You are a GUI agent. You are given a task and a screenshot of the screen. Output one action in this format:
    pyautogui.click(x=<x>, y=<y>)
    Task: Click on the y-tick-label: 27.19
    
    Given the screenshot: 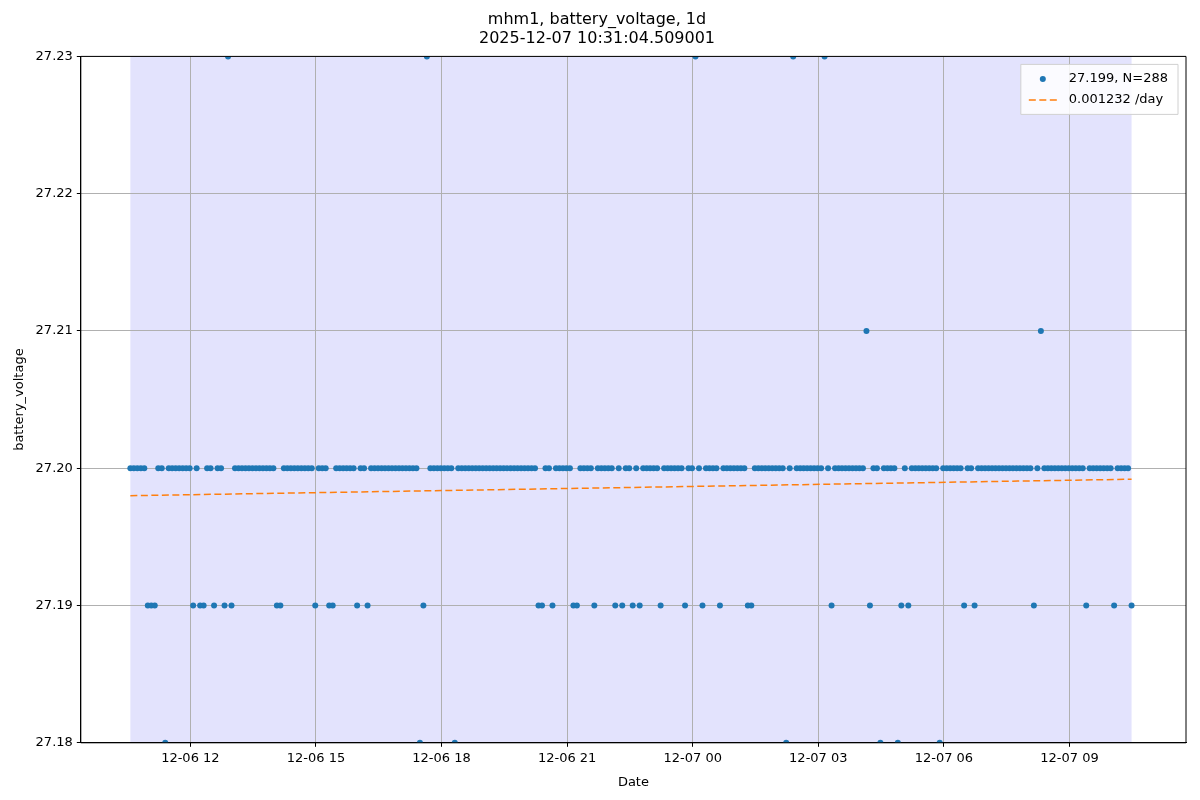 What is the action you would take?
    pyautogui.click(x=54, y=604)
    